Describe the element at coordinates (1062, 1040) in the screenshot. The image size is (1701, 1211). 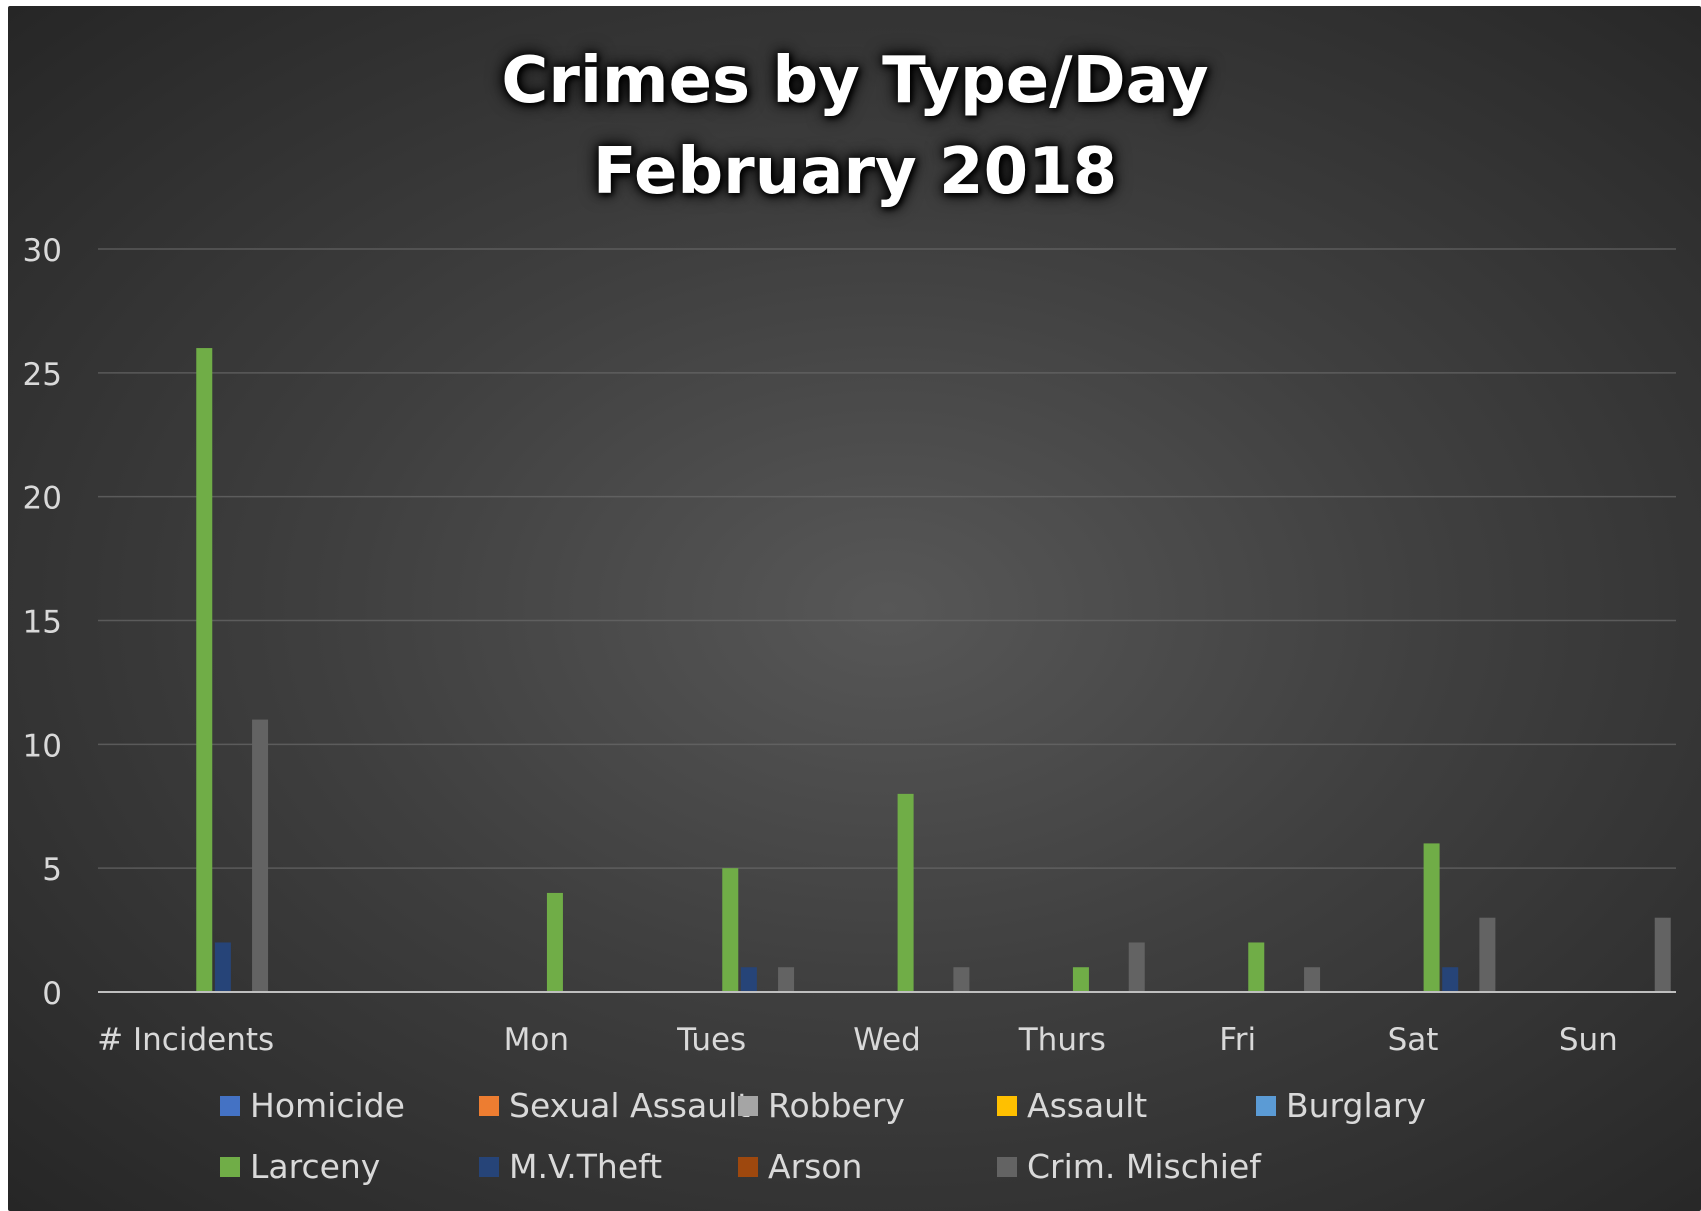
I see `x-tick-label: Thurs` at that location.